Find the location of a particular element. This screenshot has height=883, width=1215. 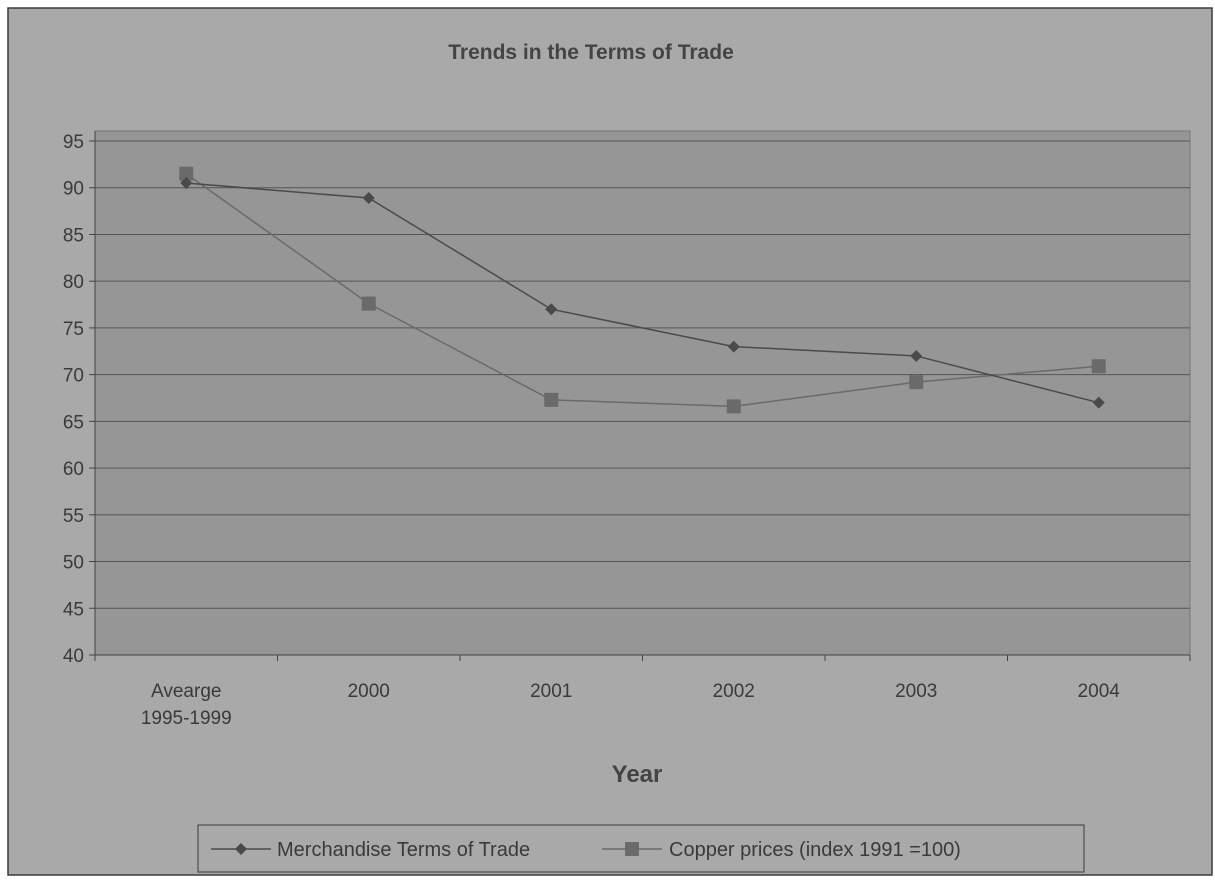

y-tick-label: 40 is located at coordinates (73, 656).